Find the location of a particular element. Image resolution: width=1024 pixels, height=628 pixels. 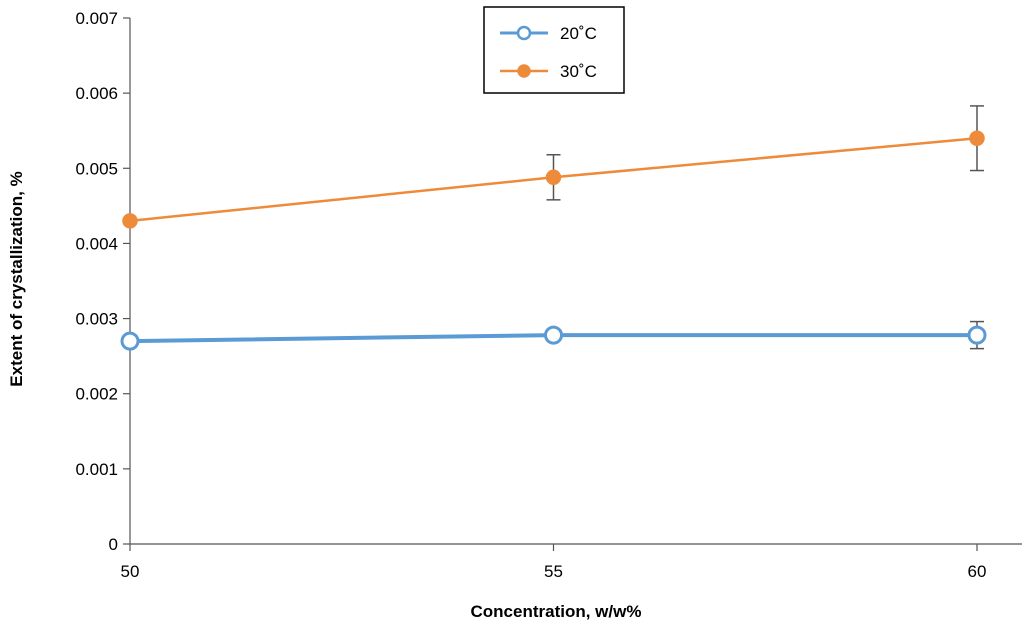

y-tick-label: 0.006 is located at coordinates (96, 93).